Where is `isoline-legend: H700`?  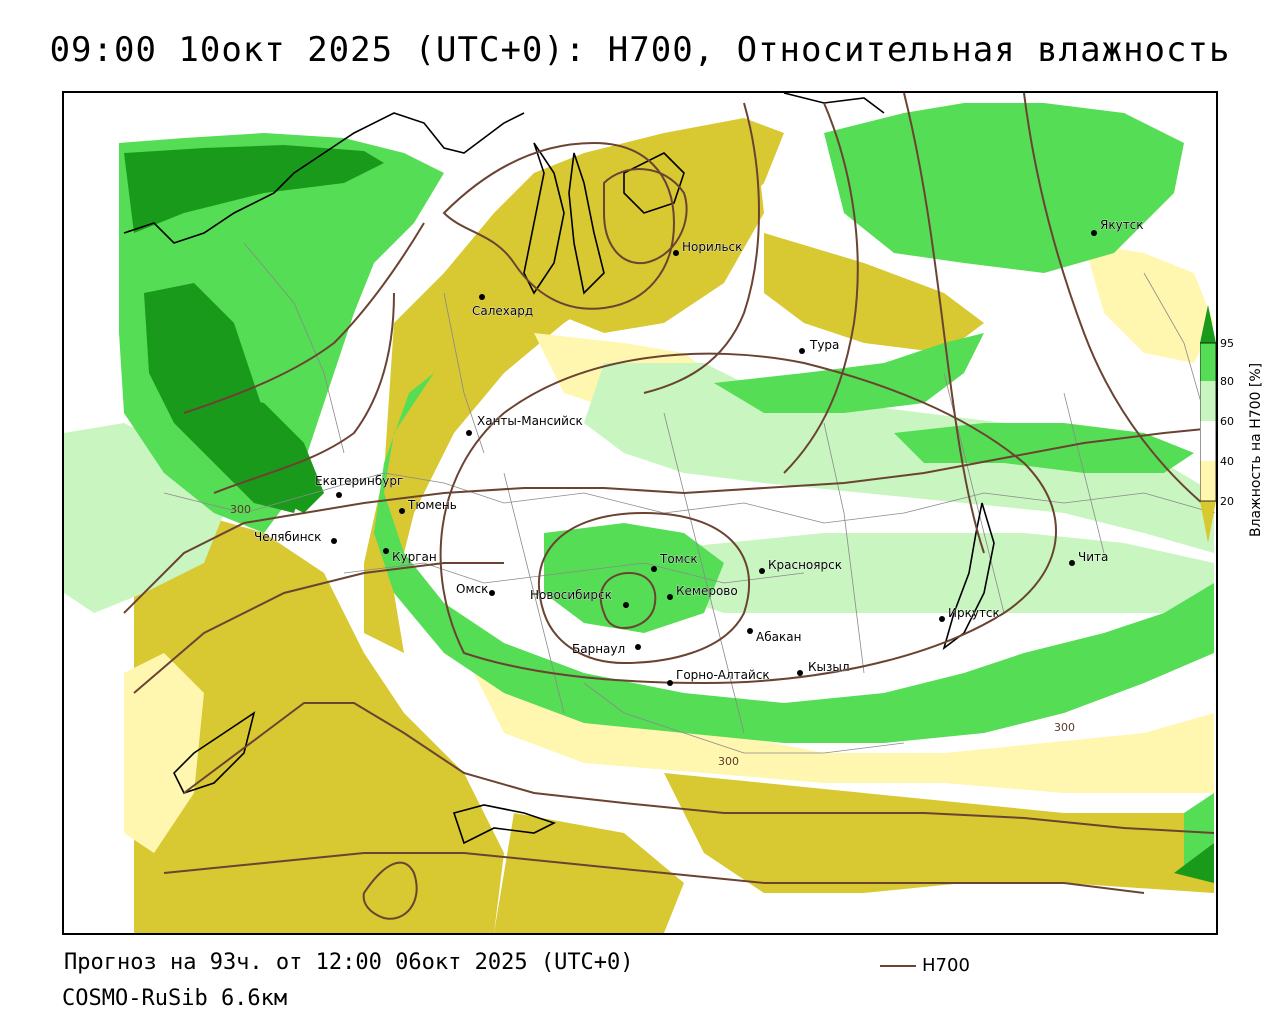
isoline-legend: H700 is located at coordinates (925, 965).